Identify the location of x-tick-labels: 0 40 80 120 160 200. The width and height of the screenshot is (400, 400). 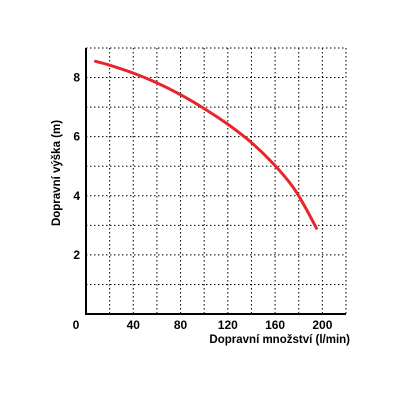
(203, 325).